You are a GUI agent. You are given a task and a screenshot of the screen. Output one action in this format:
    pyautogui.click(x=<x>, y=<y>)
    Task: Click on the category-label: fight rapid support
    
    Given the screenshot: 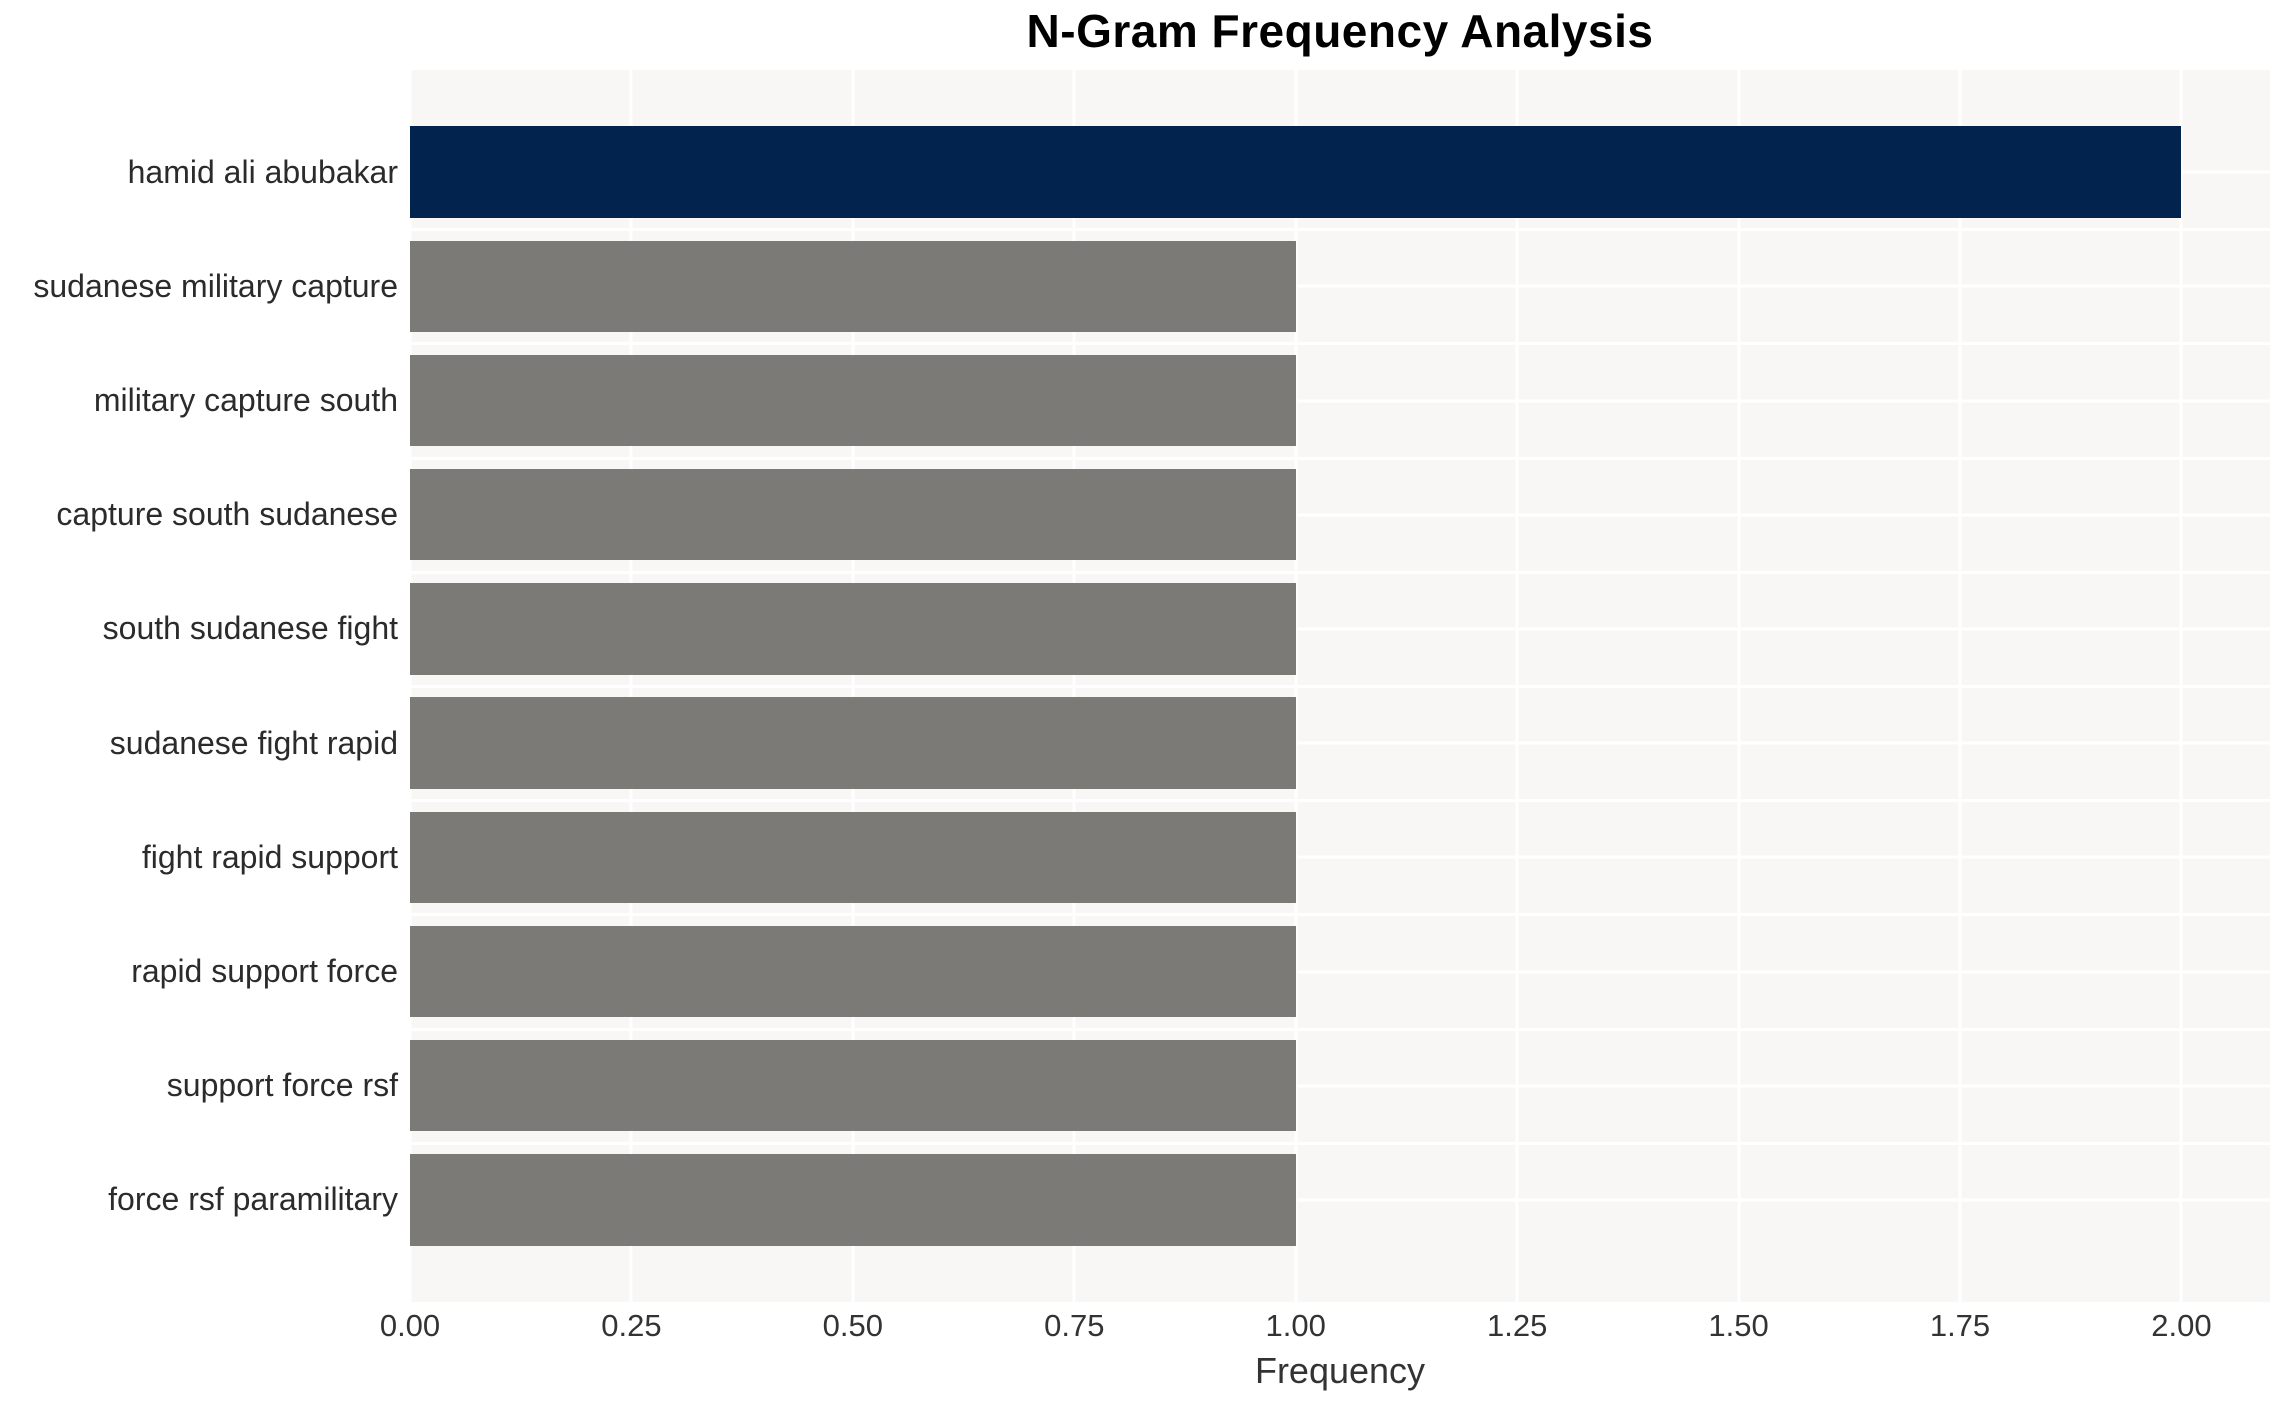 What is the action you would take?
    pyautogui.click(x=269, y=856)
    